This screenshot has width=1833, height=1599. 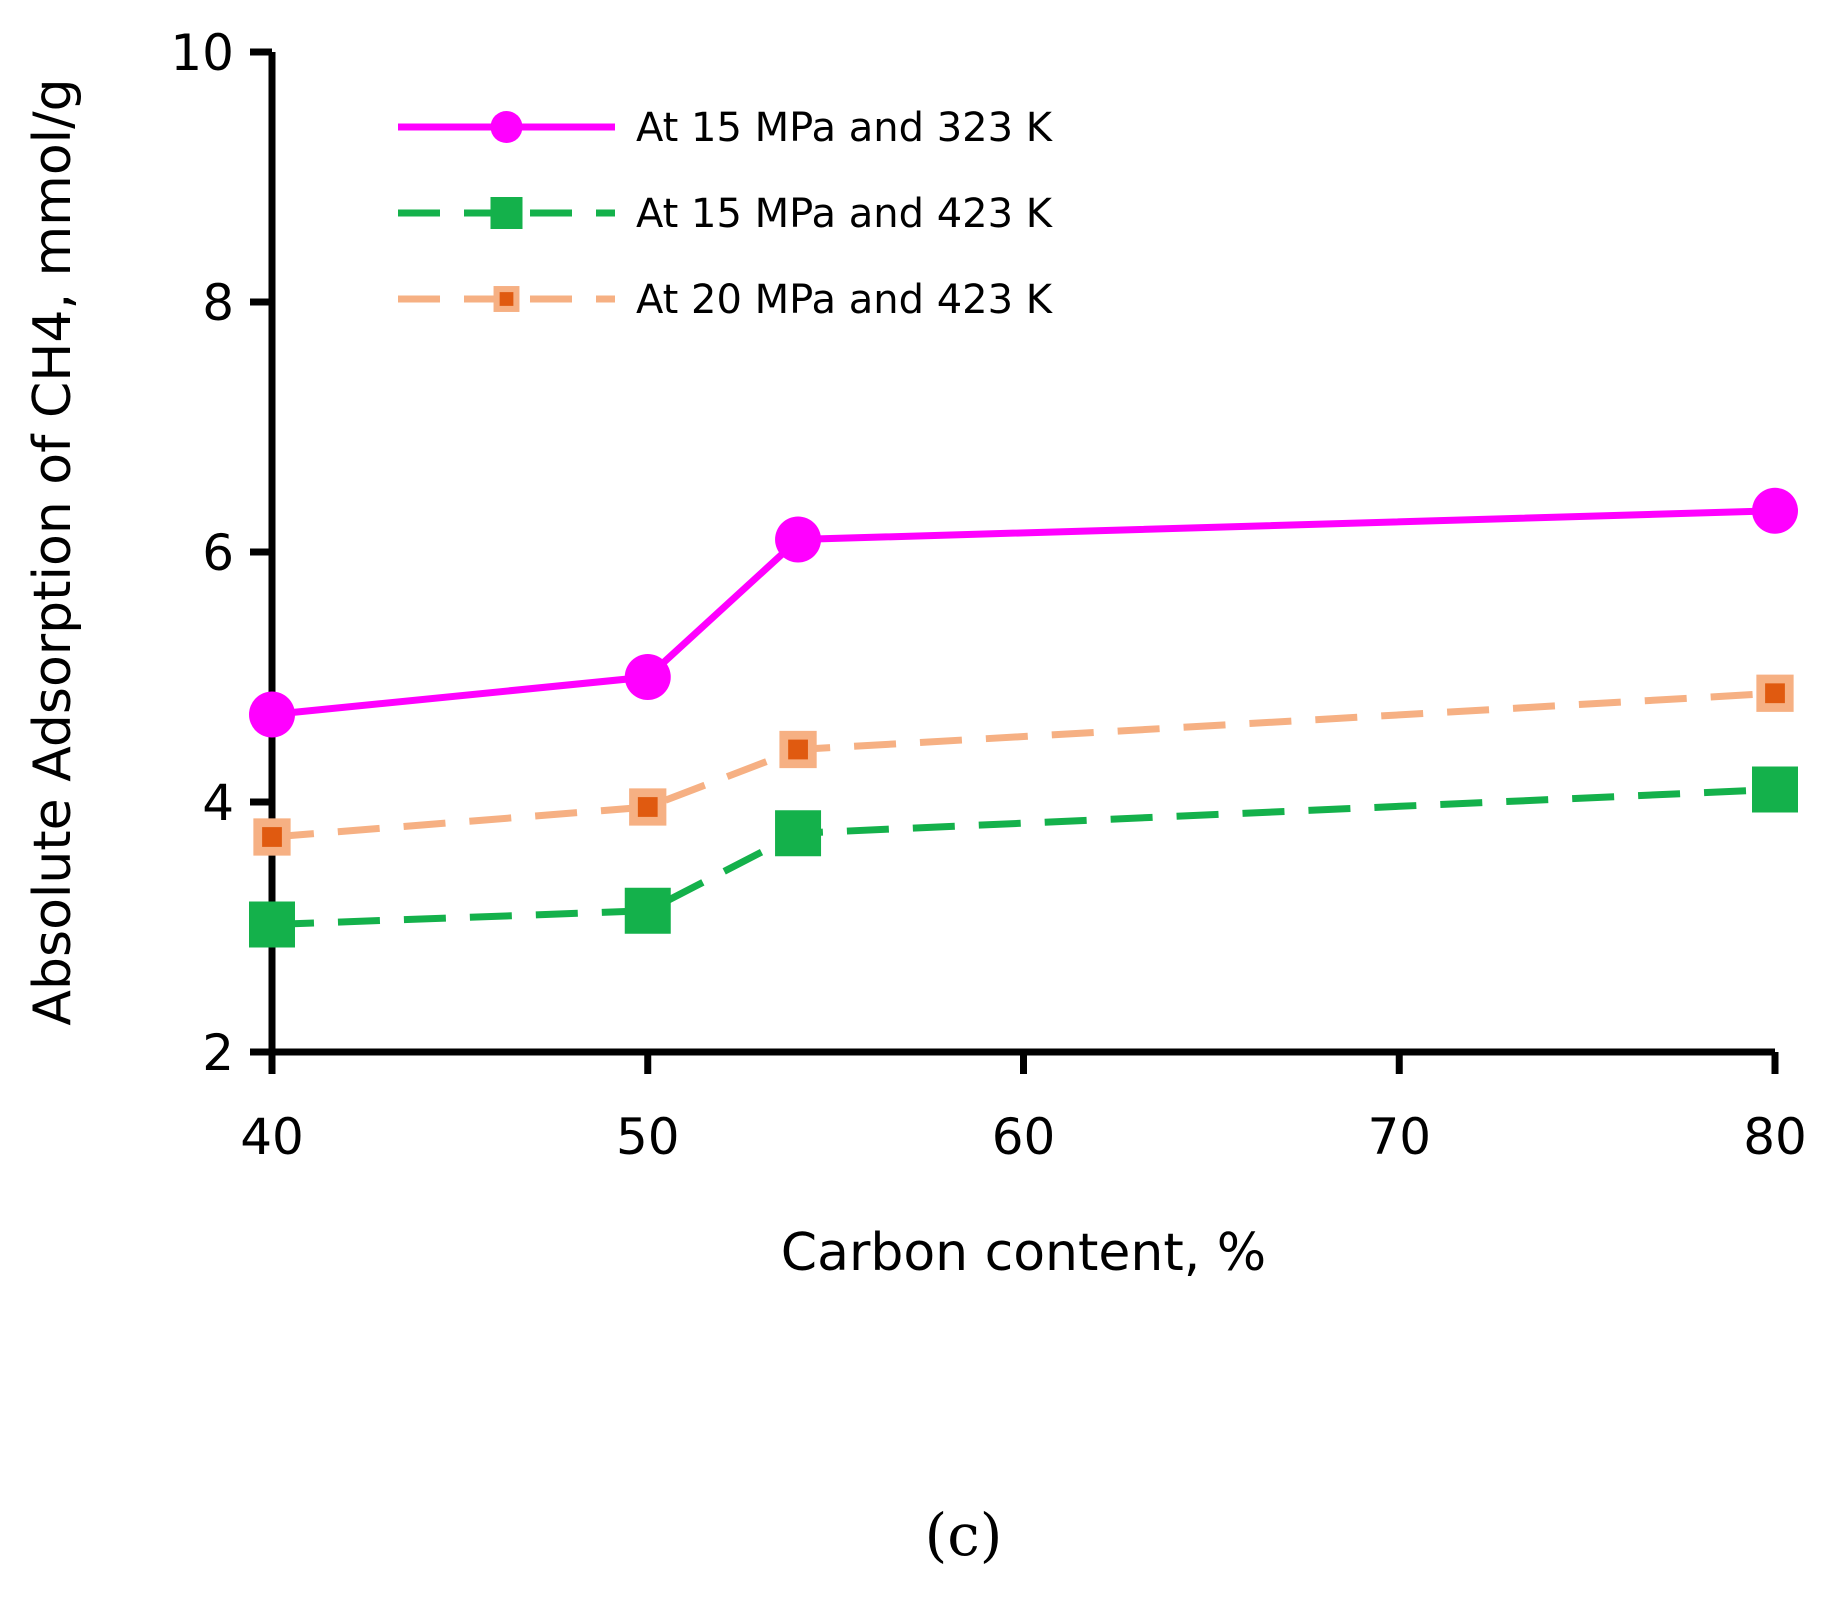 What do you see at coordinates (272, 1137) in the screenshot?
I see `x-tick-label-40: 40` at bounding box center [272, 1137].